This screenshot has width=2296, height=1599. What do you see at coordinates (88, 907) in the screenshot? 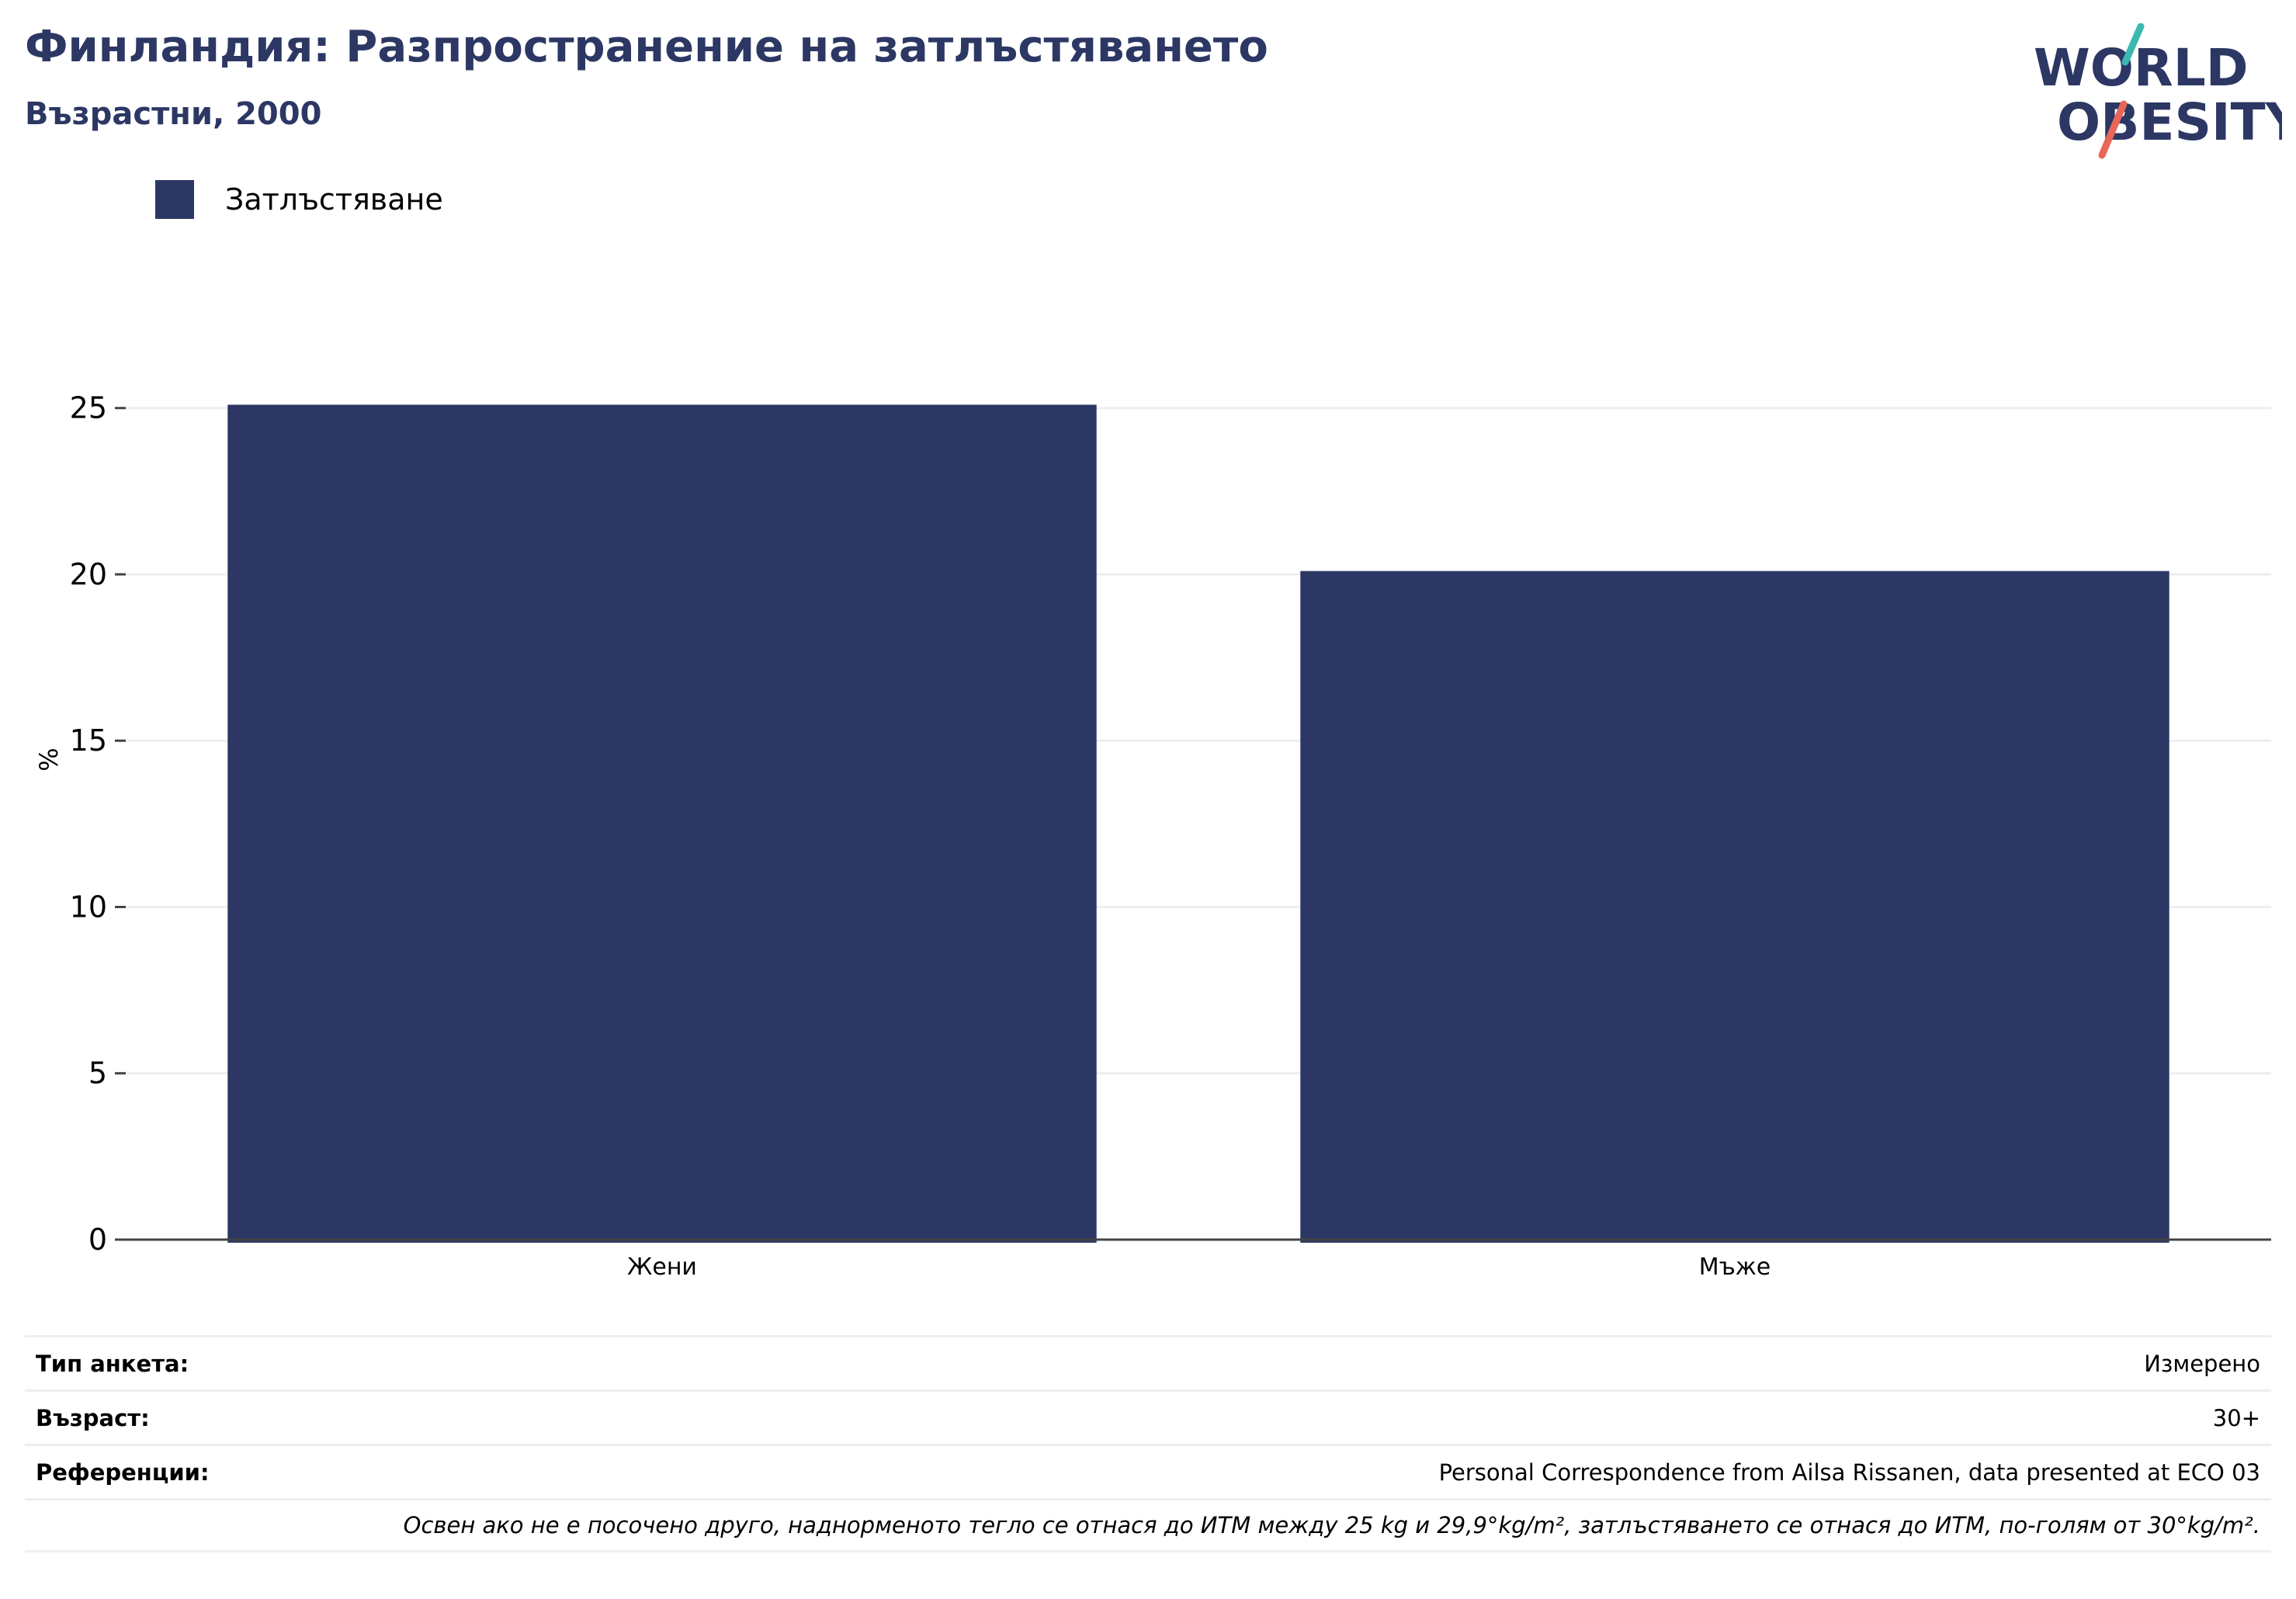
I see `y-tick-label: 10` at bounding box center [88, 907].